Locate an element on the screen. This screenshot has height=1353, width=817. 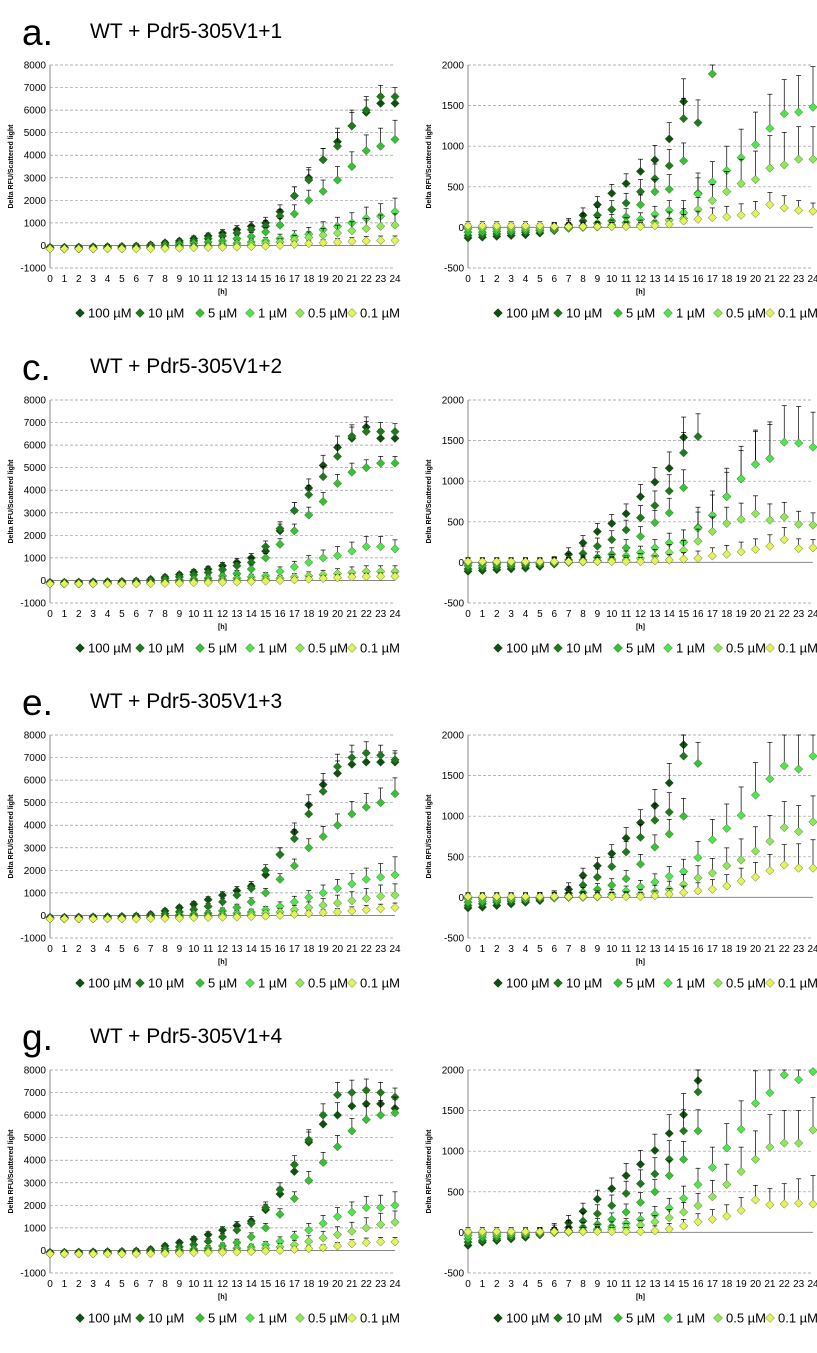
x-axis-title: [h] is located at coordinates (640, 627).